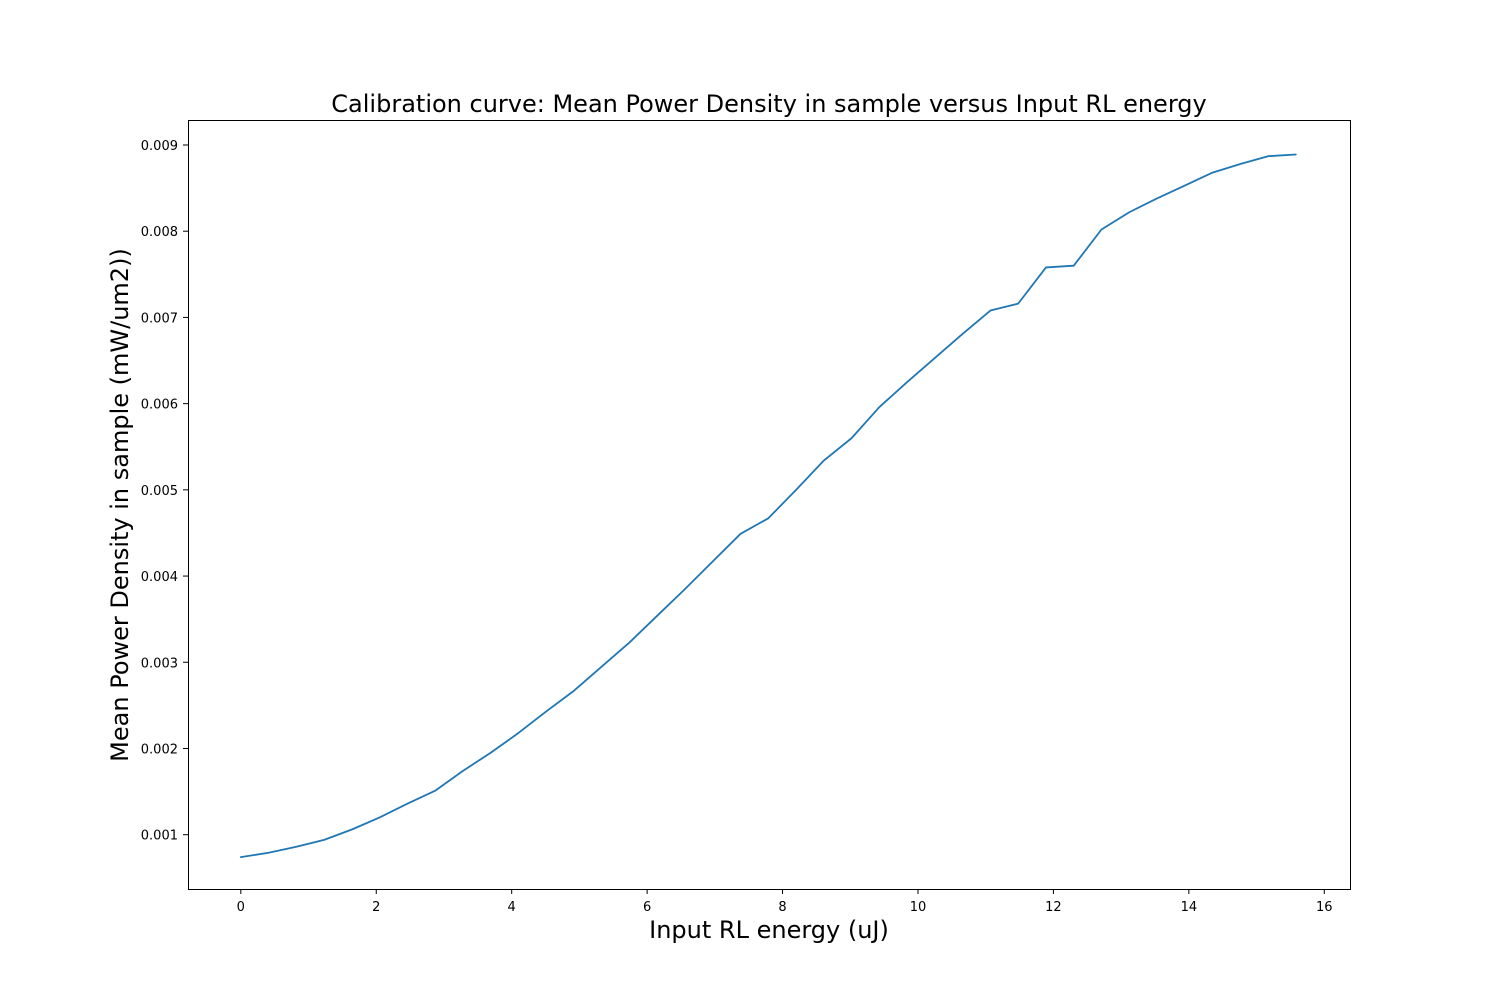  I want to click on x-tick-label: 16, so click(1324, 907).